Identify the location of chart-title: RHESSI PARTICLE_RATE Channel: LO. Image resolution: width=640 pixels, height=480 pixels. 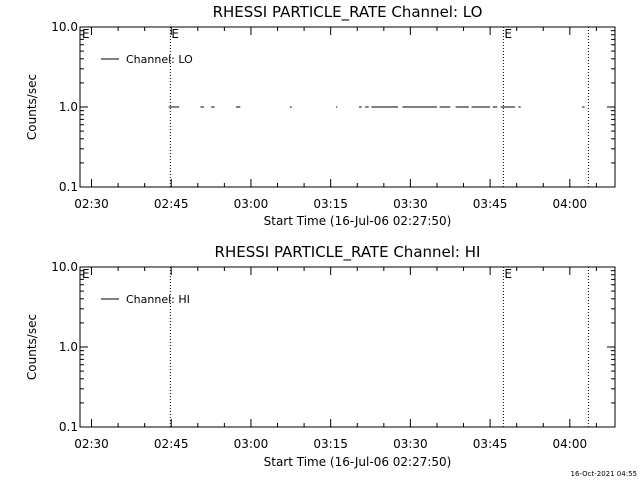
(348, 12).